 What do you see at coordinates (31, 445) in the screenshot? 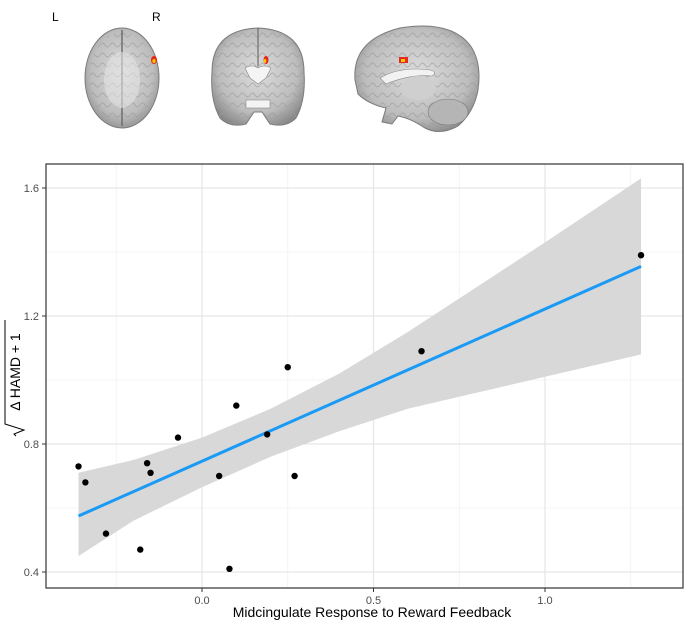
I see `y-tick-label: 0.8` at bounding box center [31, 445].